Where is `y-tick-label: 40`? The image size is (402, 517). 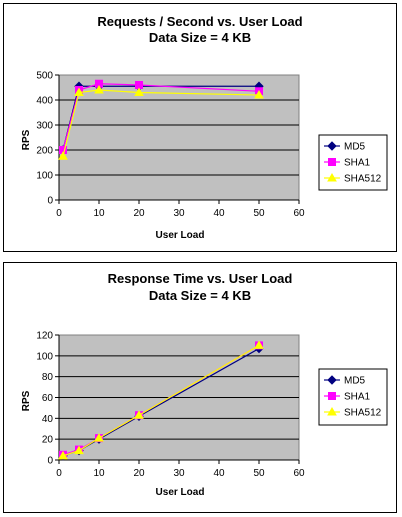
y-tick-label: 40 is located at coordinates (48, 419).